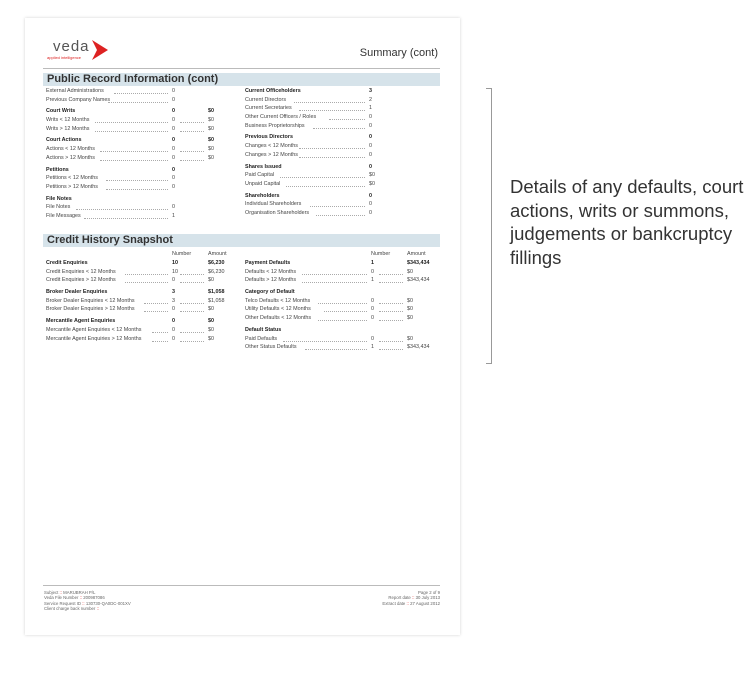 The image size is (750, 682). What do you see at coordinates (79, 592) in the screenshot?
I see `footer-value: MARUBRAH P/L` at bounding box center [79, 592].